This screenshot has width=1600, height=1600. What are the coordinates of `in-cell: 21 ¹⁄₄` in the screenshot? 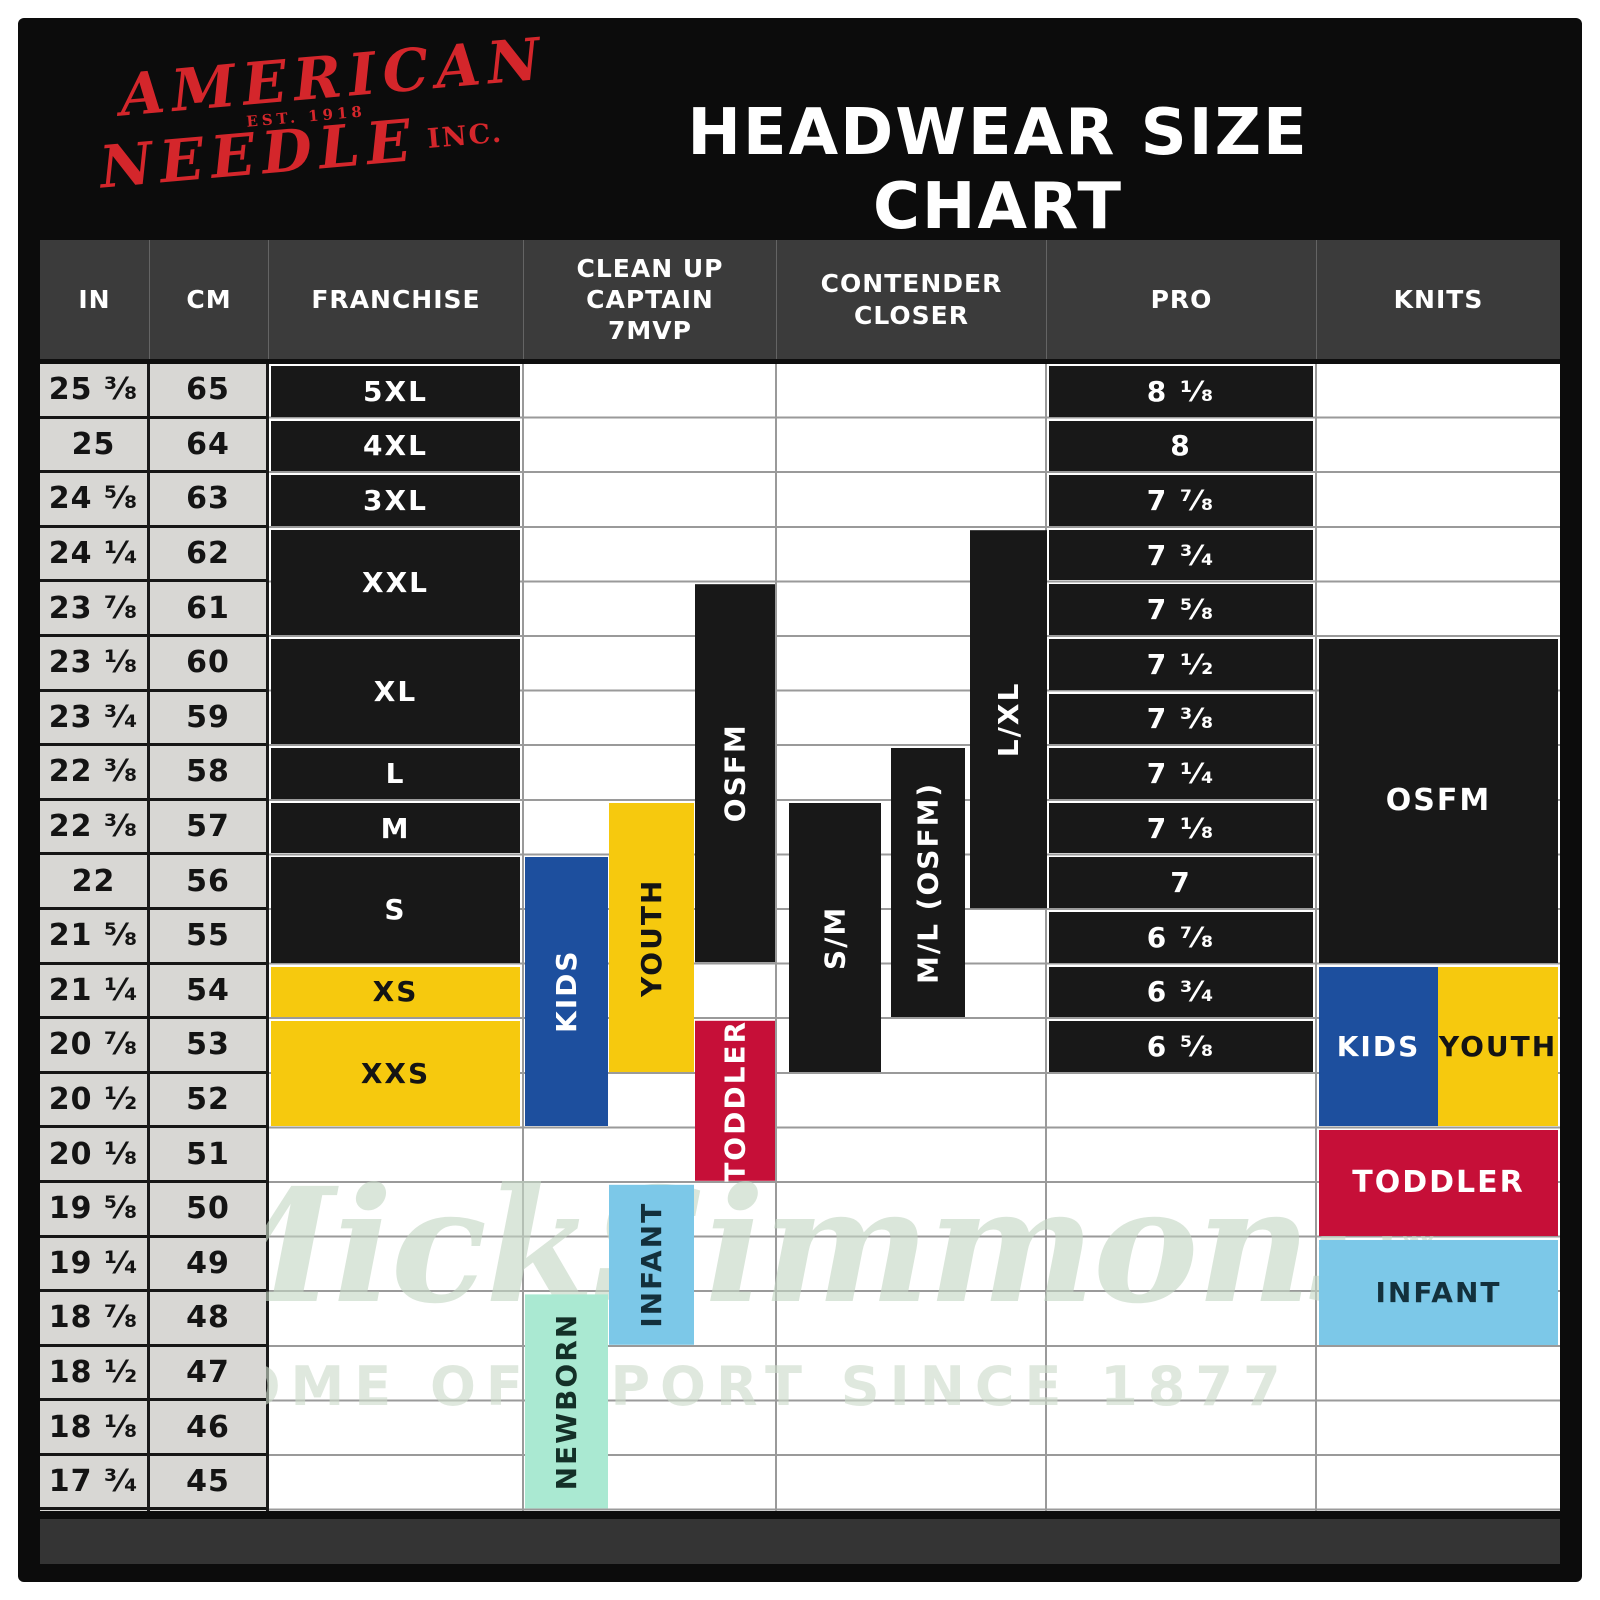 It's located at (93, 992).